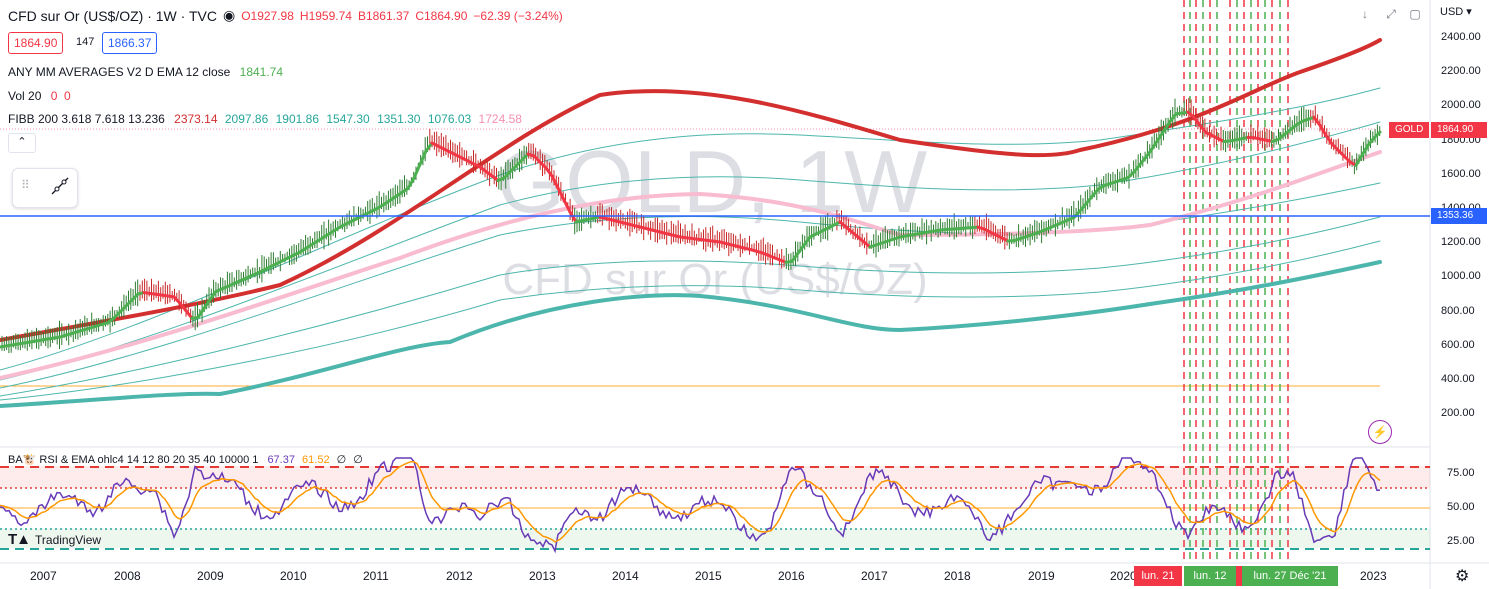  I want to click on fib-value-3: 1901.86, so click(297, 119).